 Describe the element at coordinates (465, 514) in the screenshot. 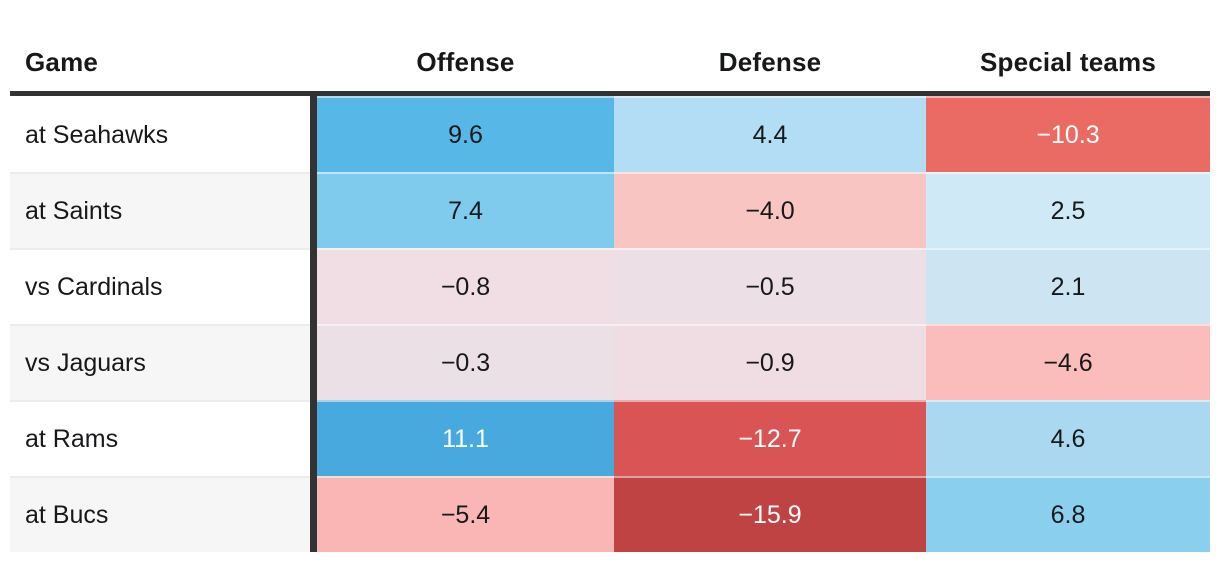

I see `offense-value-cell: −5.4` at that location.